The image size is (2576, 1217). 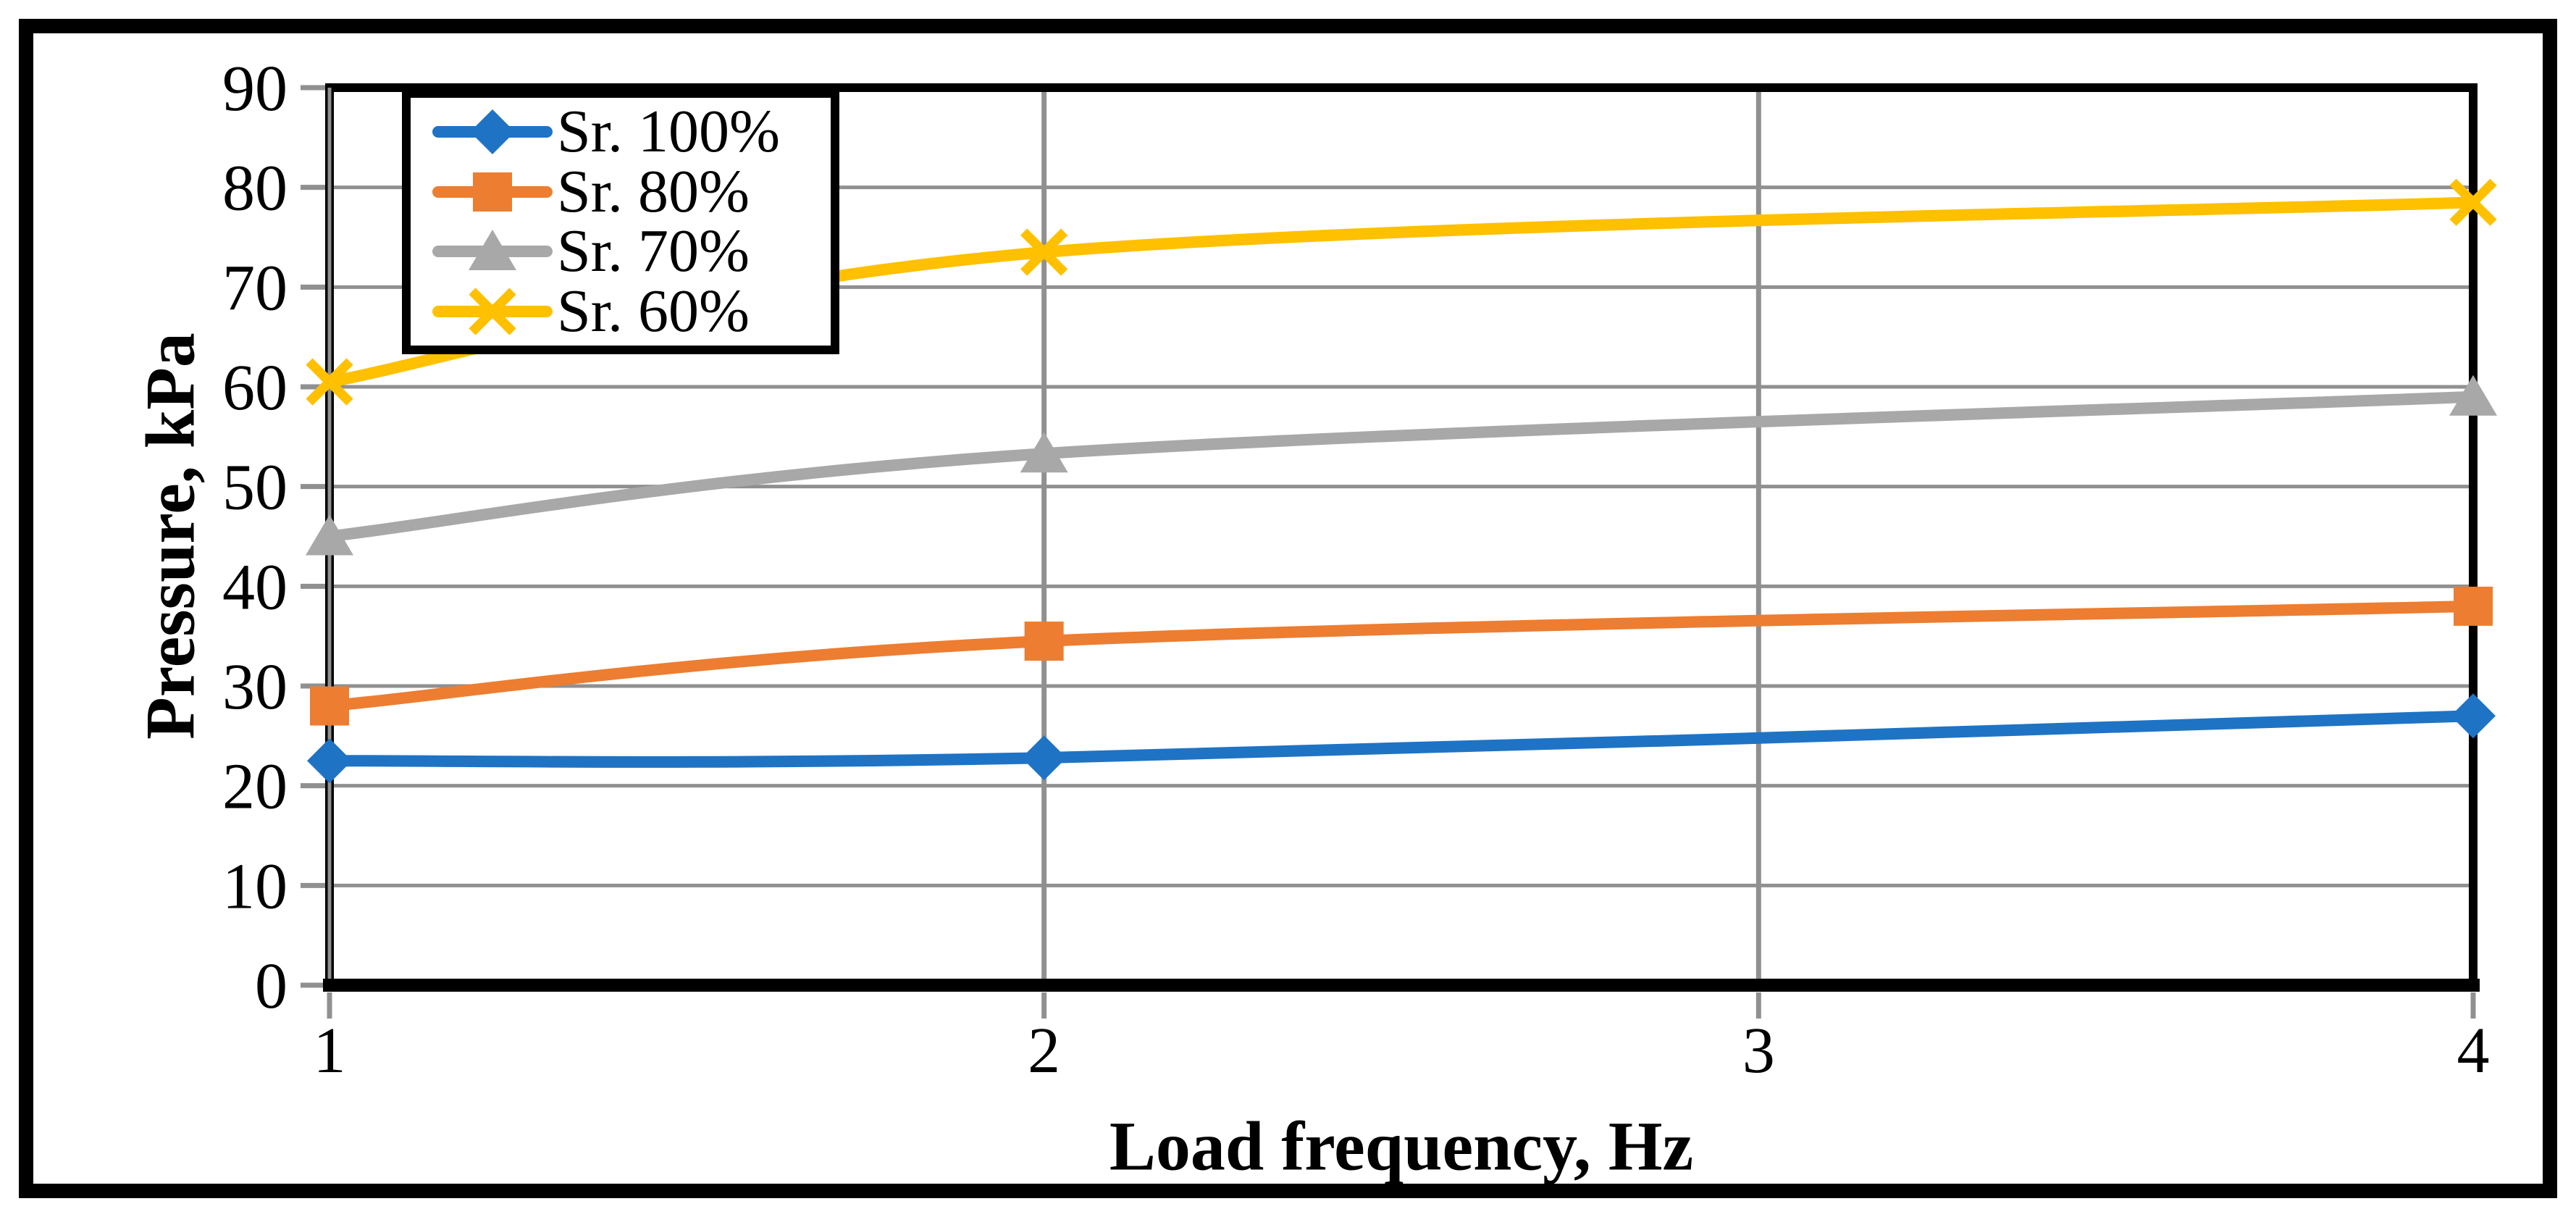 I want to click on series-line-sr-70-, so click(x=1401, y=466).